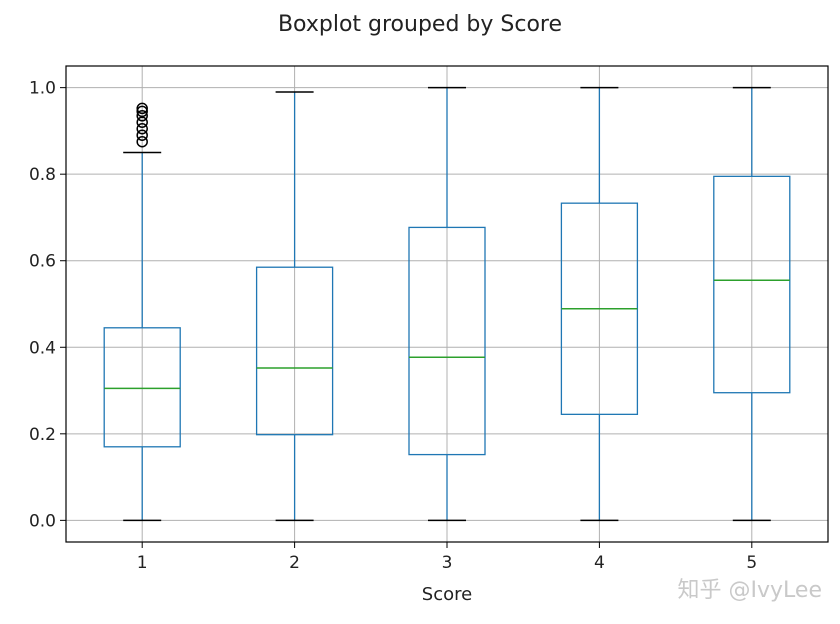  What do you see at coordinates (42, 262) in the screenshot?
I see `y-tick-label: 0.6` at bounding box center [42, 262].